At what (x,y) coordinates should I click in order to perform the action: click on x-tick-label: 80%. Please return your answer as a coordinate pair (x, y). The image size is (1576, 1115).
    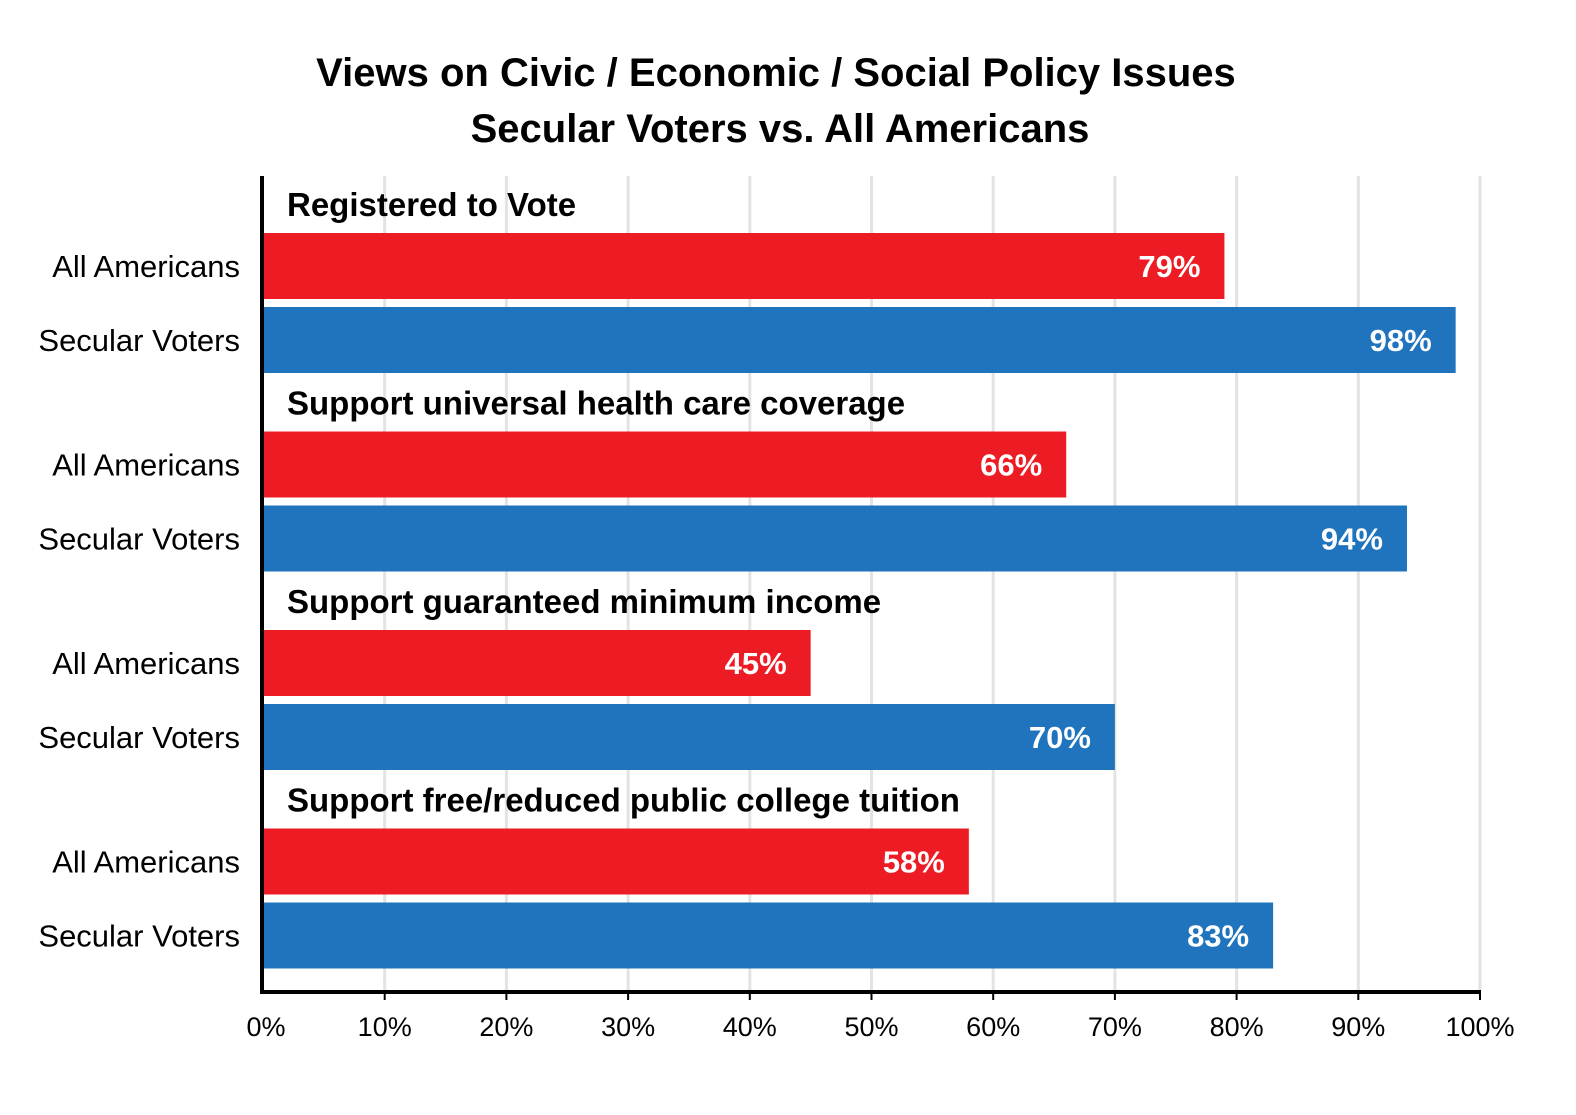
    Looking at the image, I should click on (1237, 1027).